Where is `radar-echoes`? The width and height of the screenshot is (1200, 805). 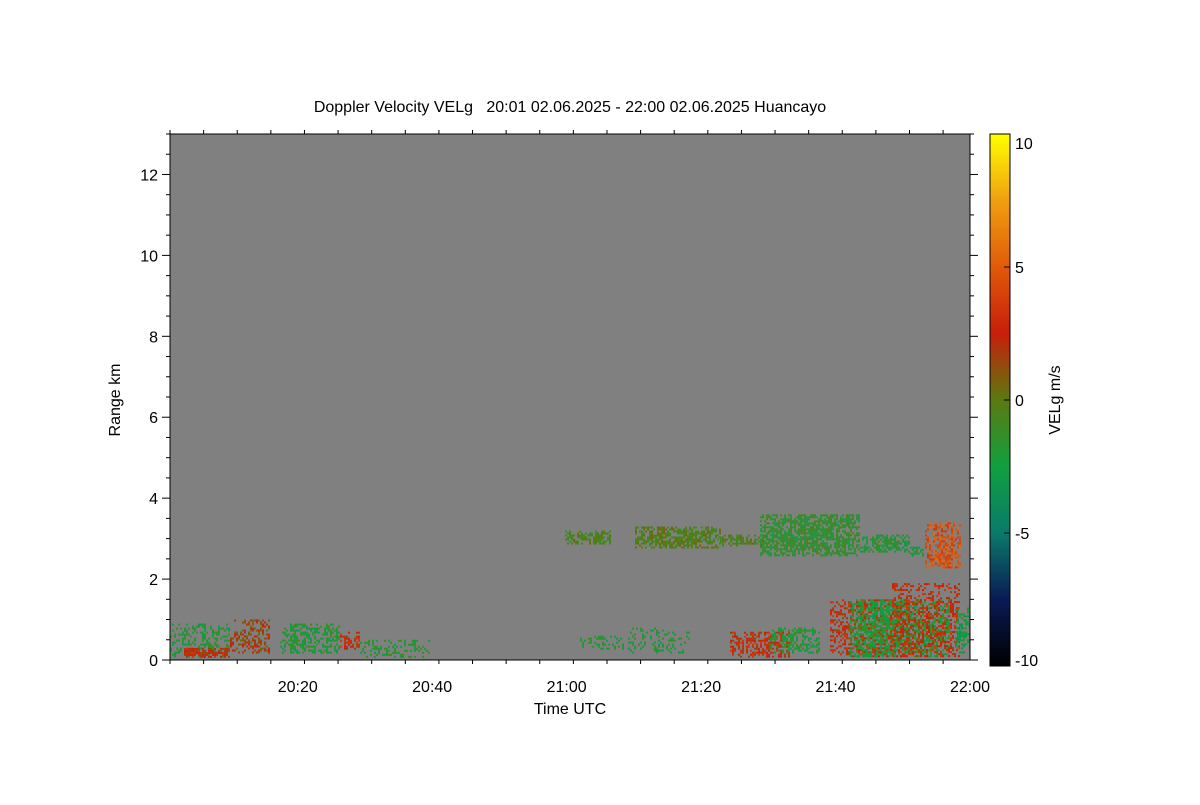 radar-echoes is located at coordinates (570, 586).